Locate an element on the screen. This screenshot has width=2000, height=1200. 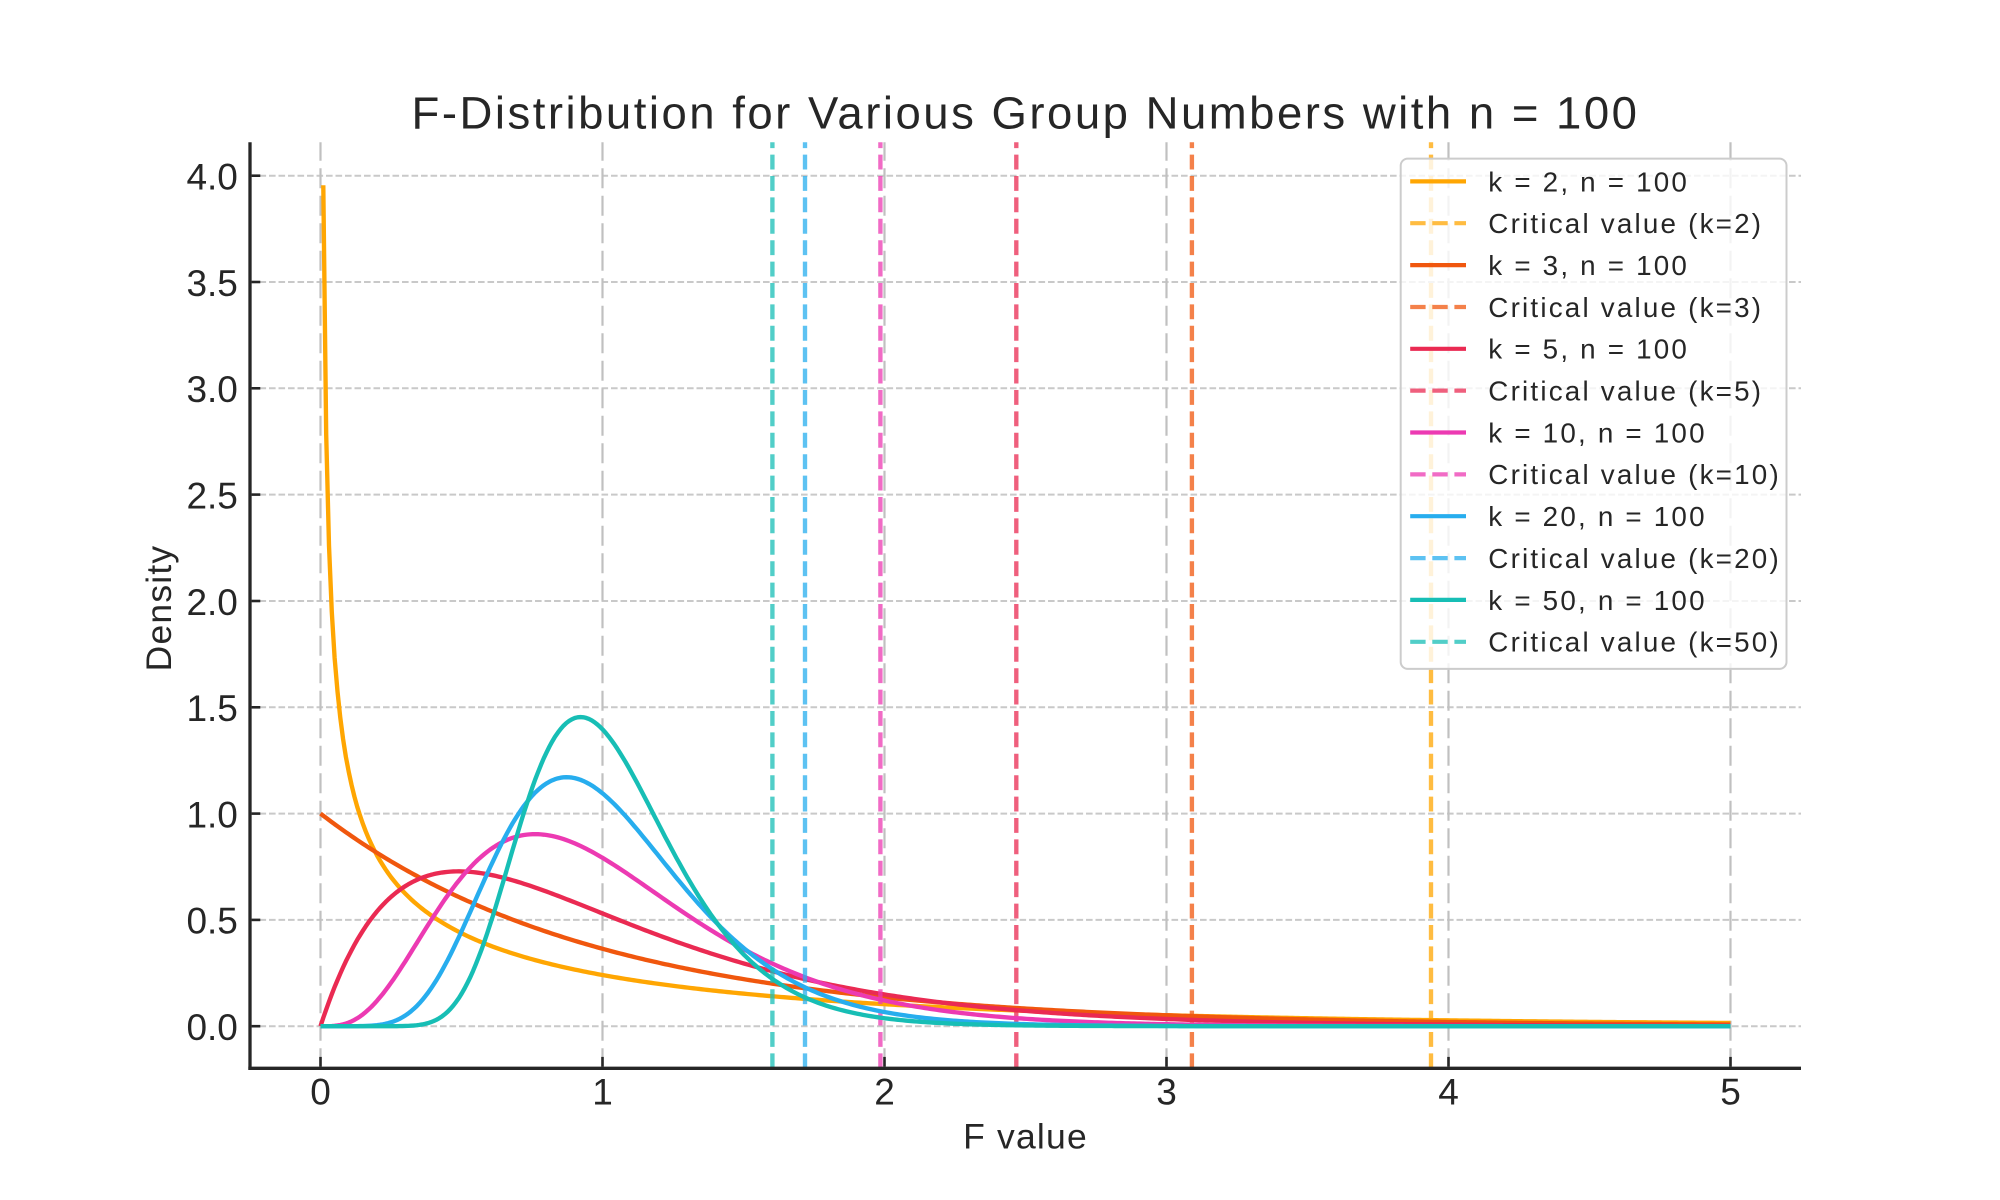
svg-text: 4 is located at coordinates (1448, 1091).